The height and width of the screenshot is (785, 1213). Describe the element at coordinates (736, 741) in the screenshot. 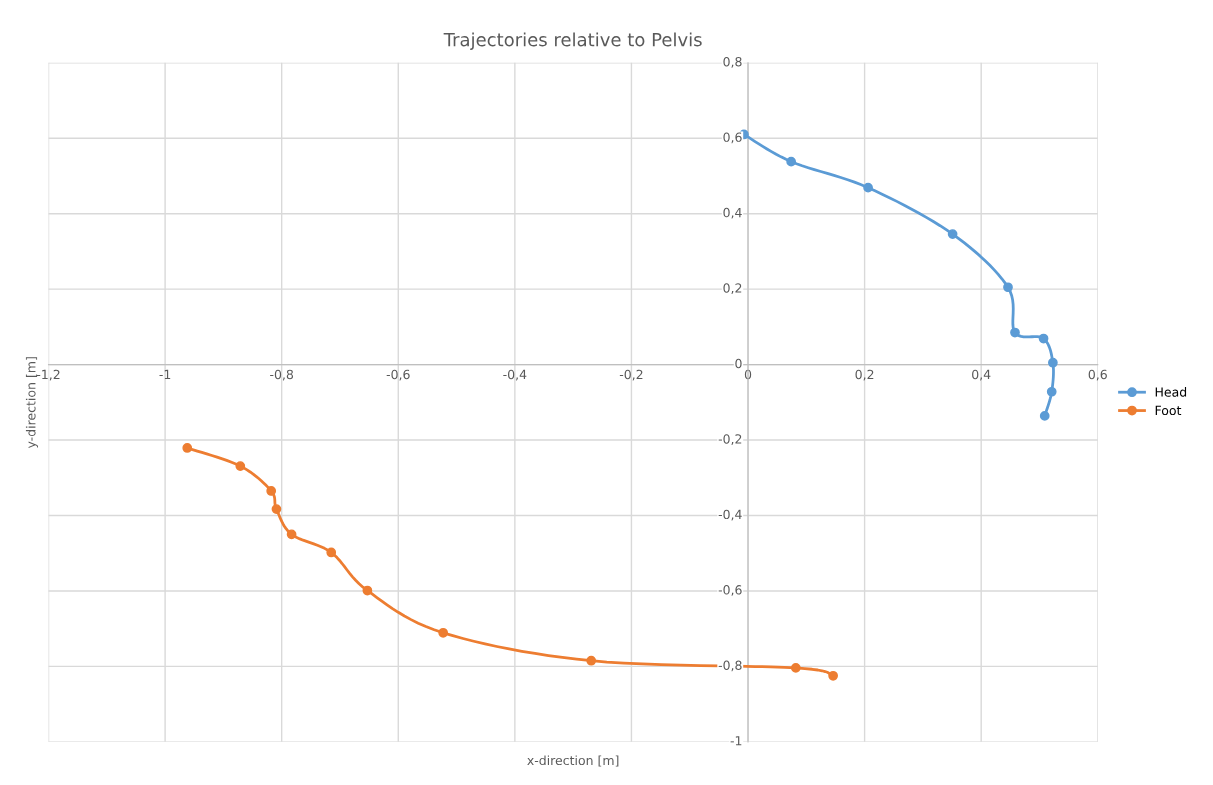

I see `y-tick-label: -1` at that location.